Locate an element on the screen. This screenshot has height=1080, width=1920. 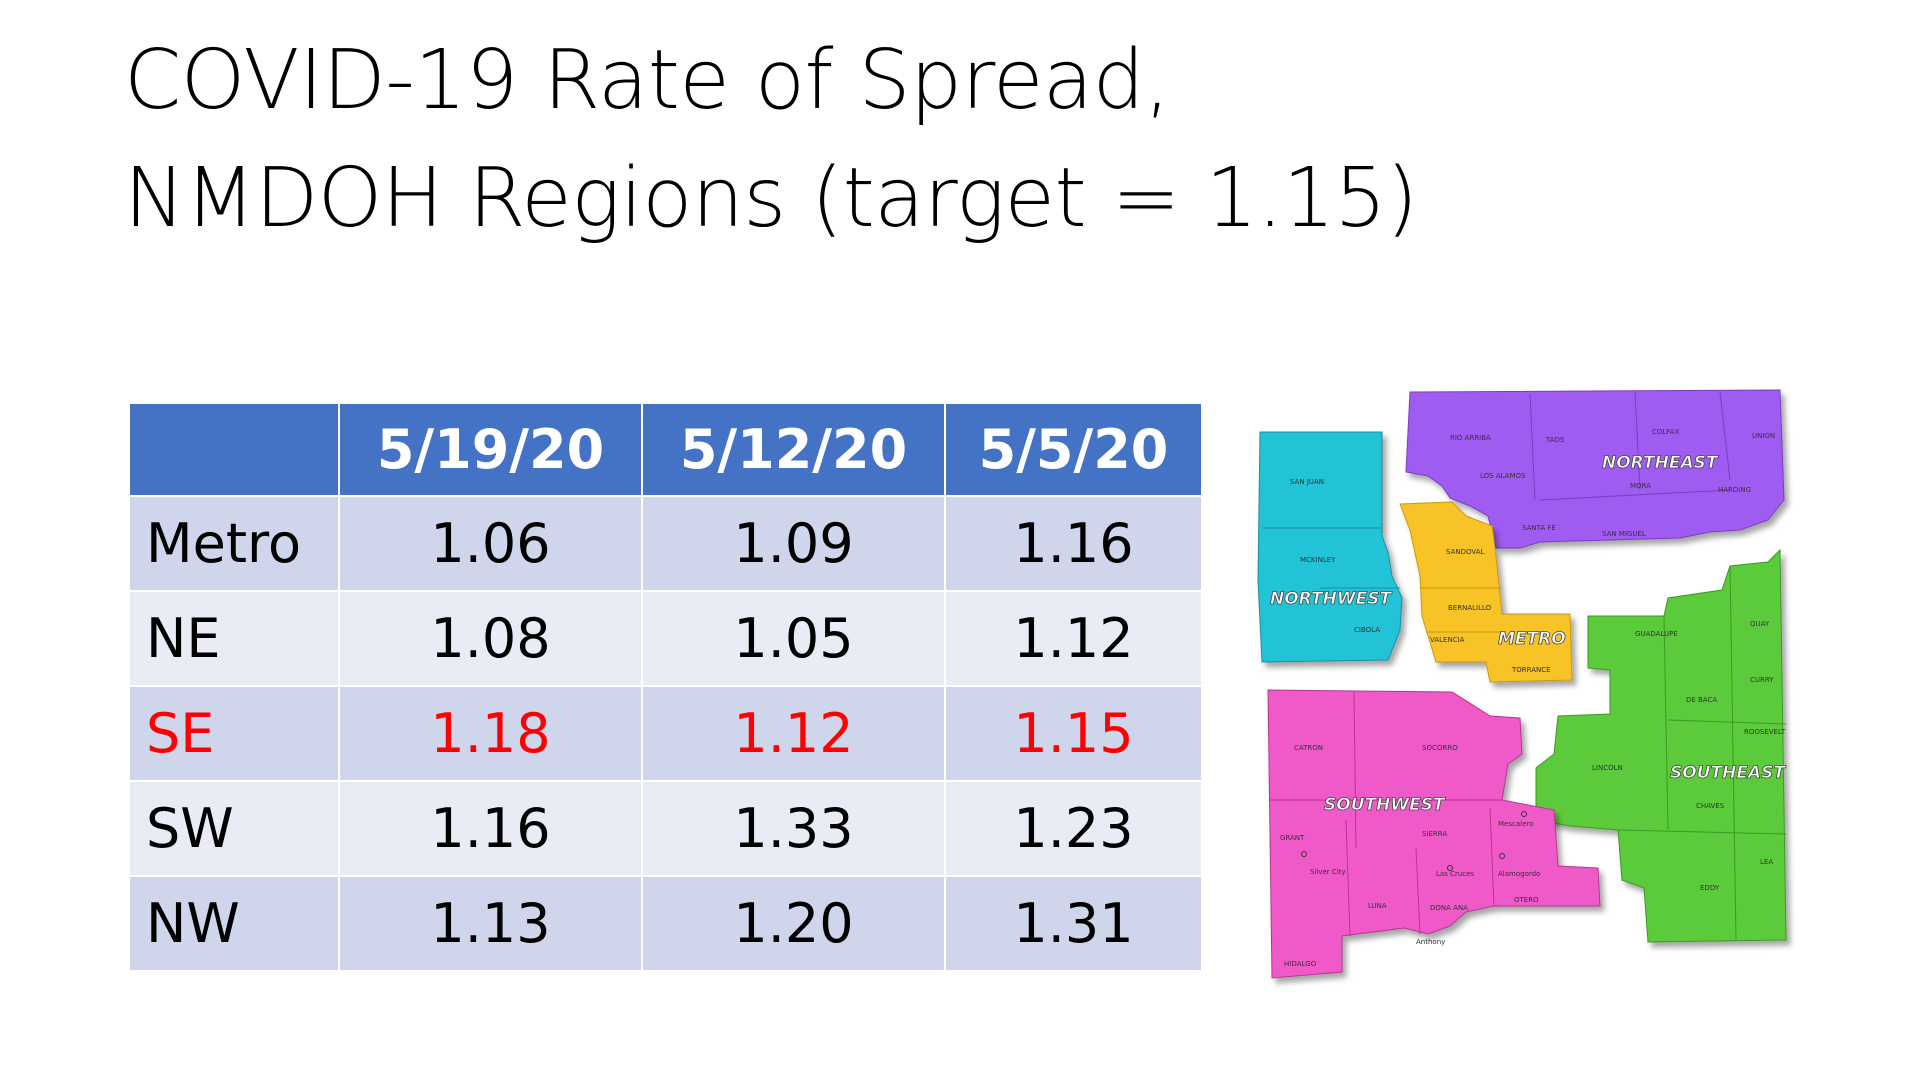
county-label: DONA ANA is located at coordinates (1449, 908).